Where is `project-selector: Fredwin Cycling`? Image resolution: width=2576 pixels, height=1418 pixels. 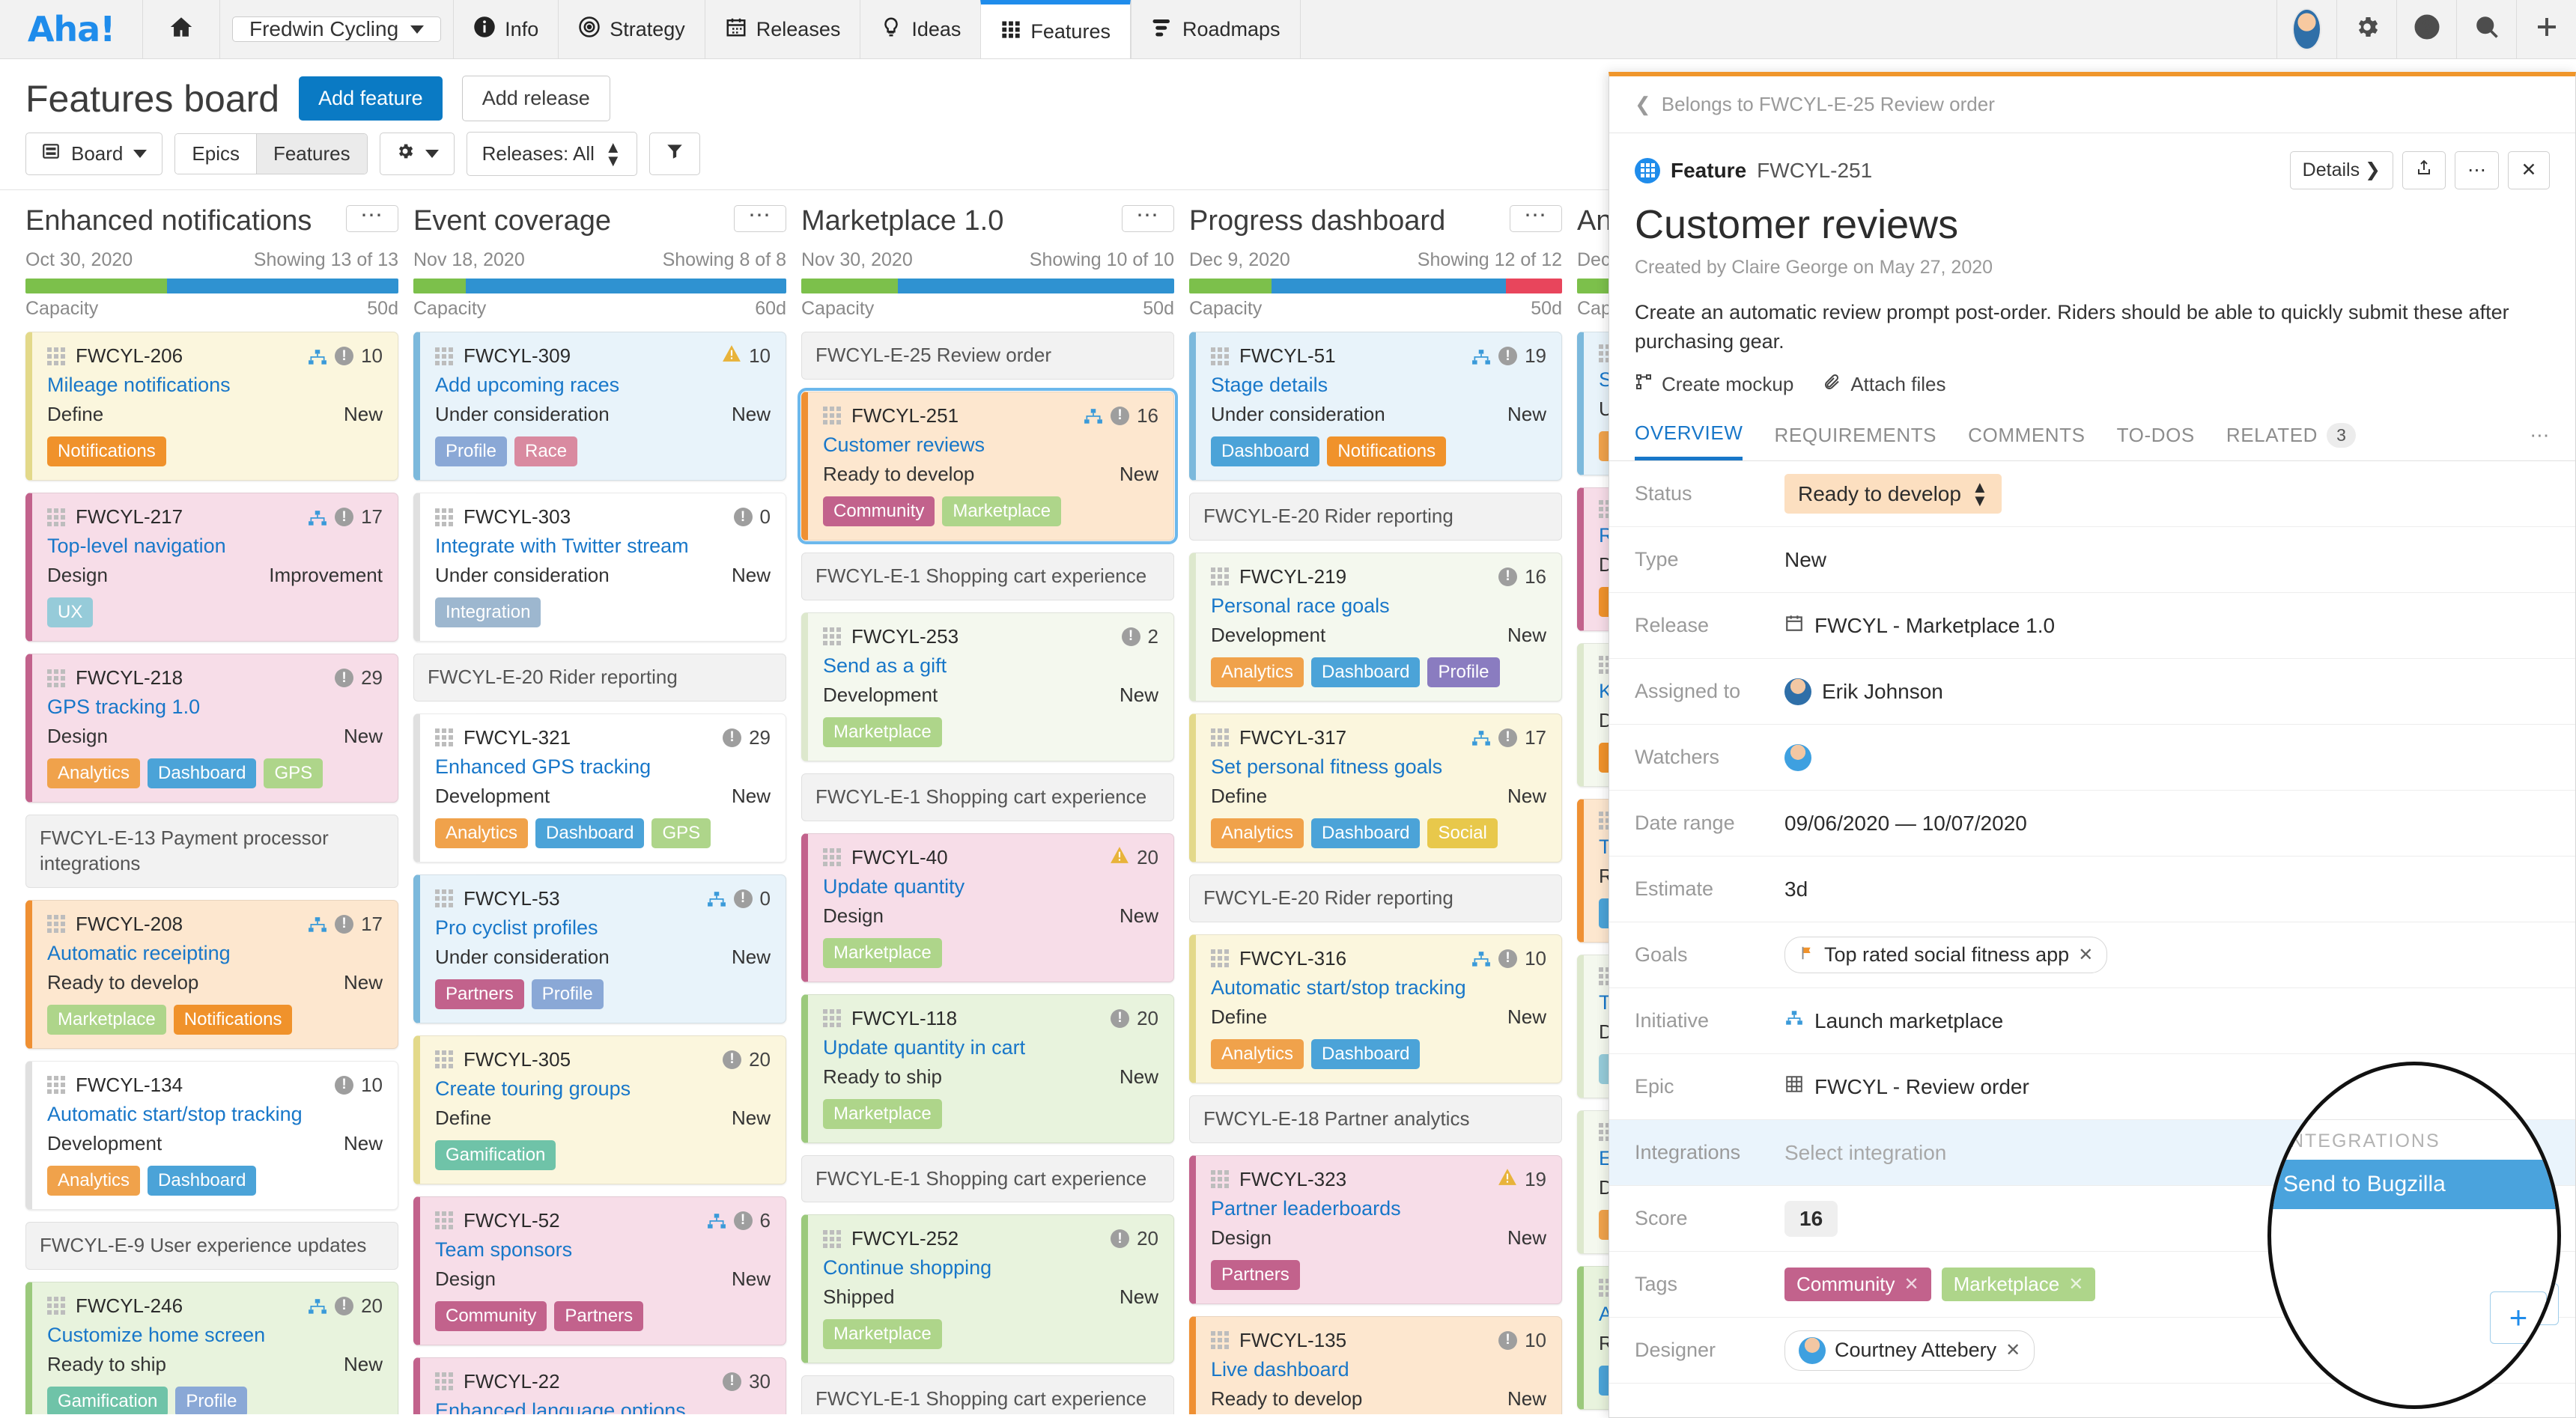
project-selector: Fredwin Cycling is located at coordinates (337, 29).